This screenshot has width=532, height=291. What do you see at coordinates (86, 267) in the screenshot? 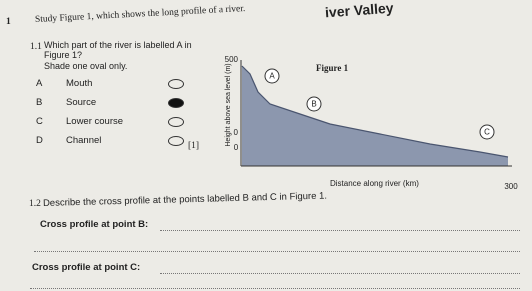
I see `answer-label: Cross profile at point C:` at bounding box center [86, 267].